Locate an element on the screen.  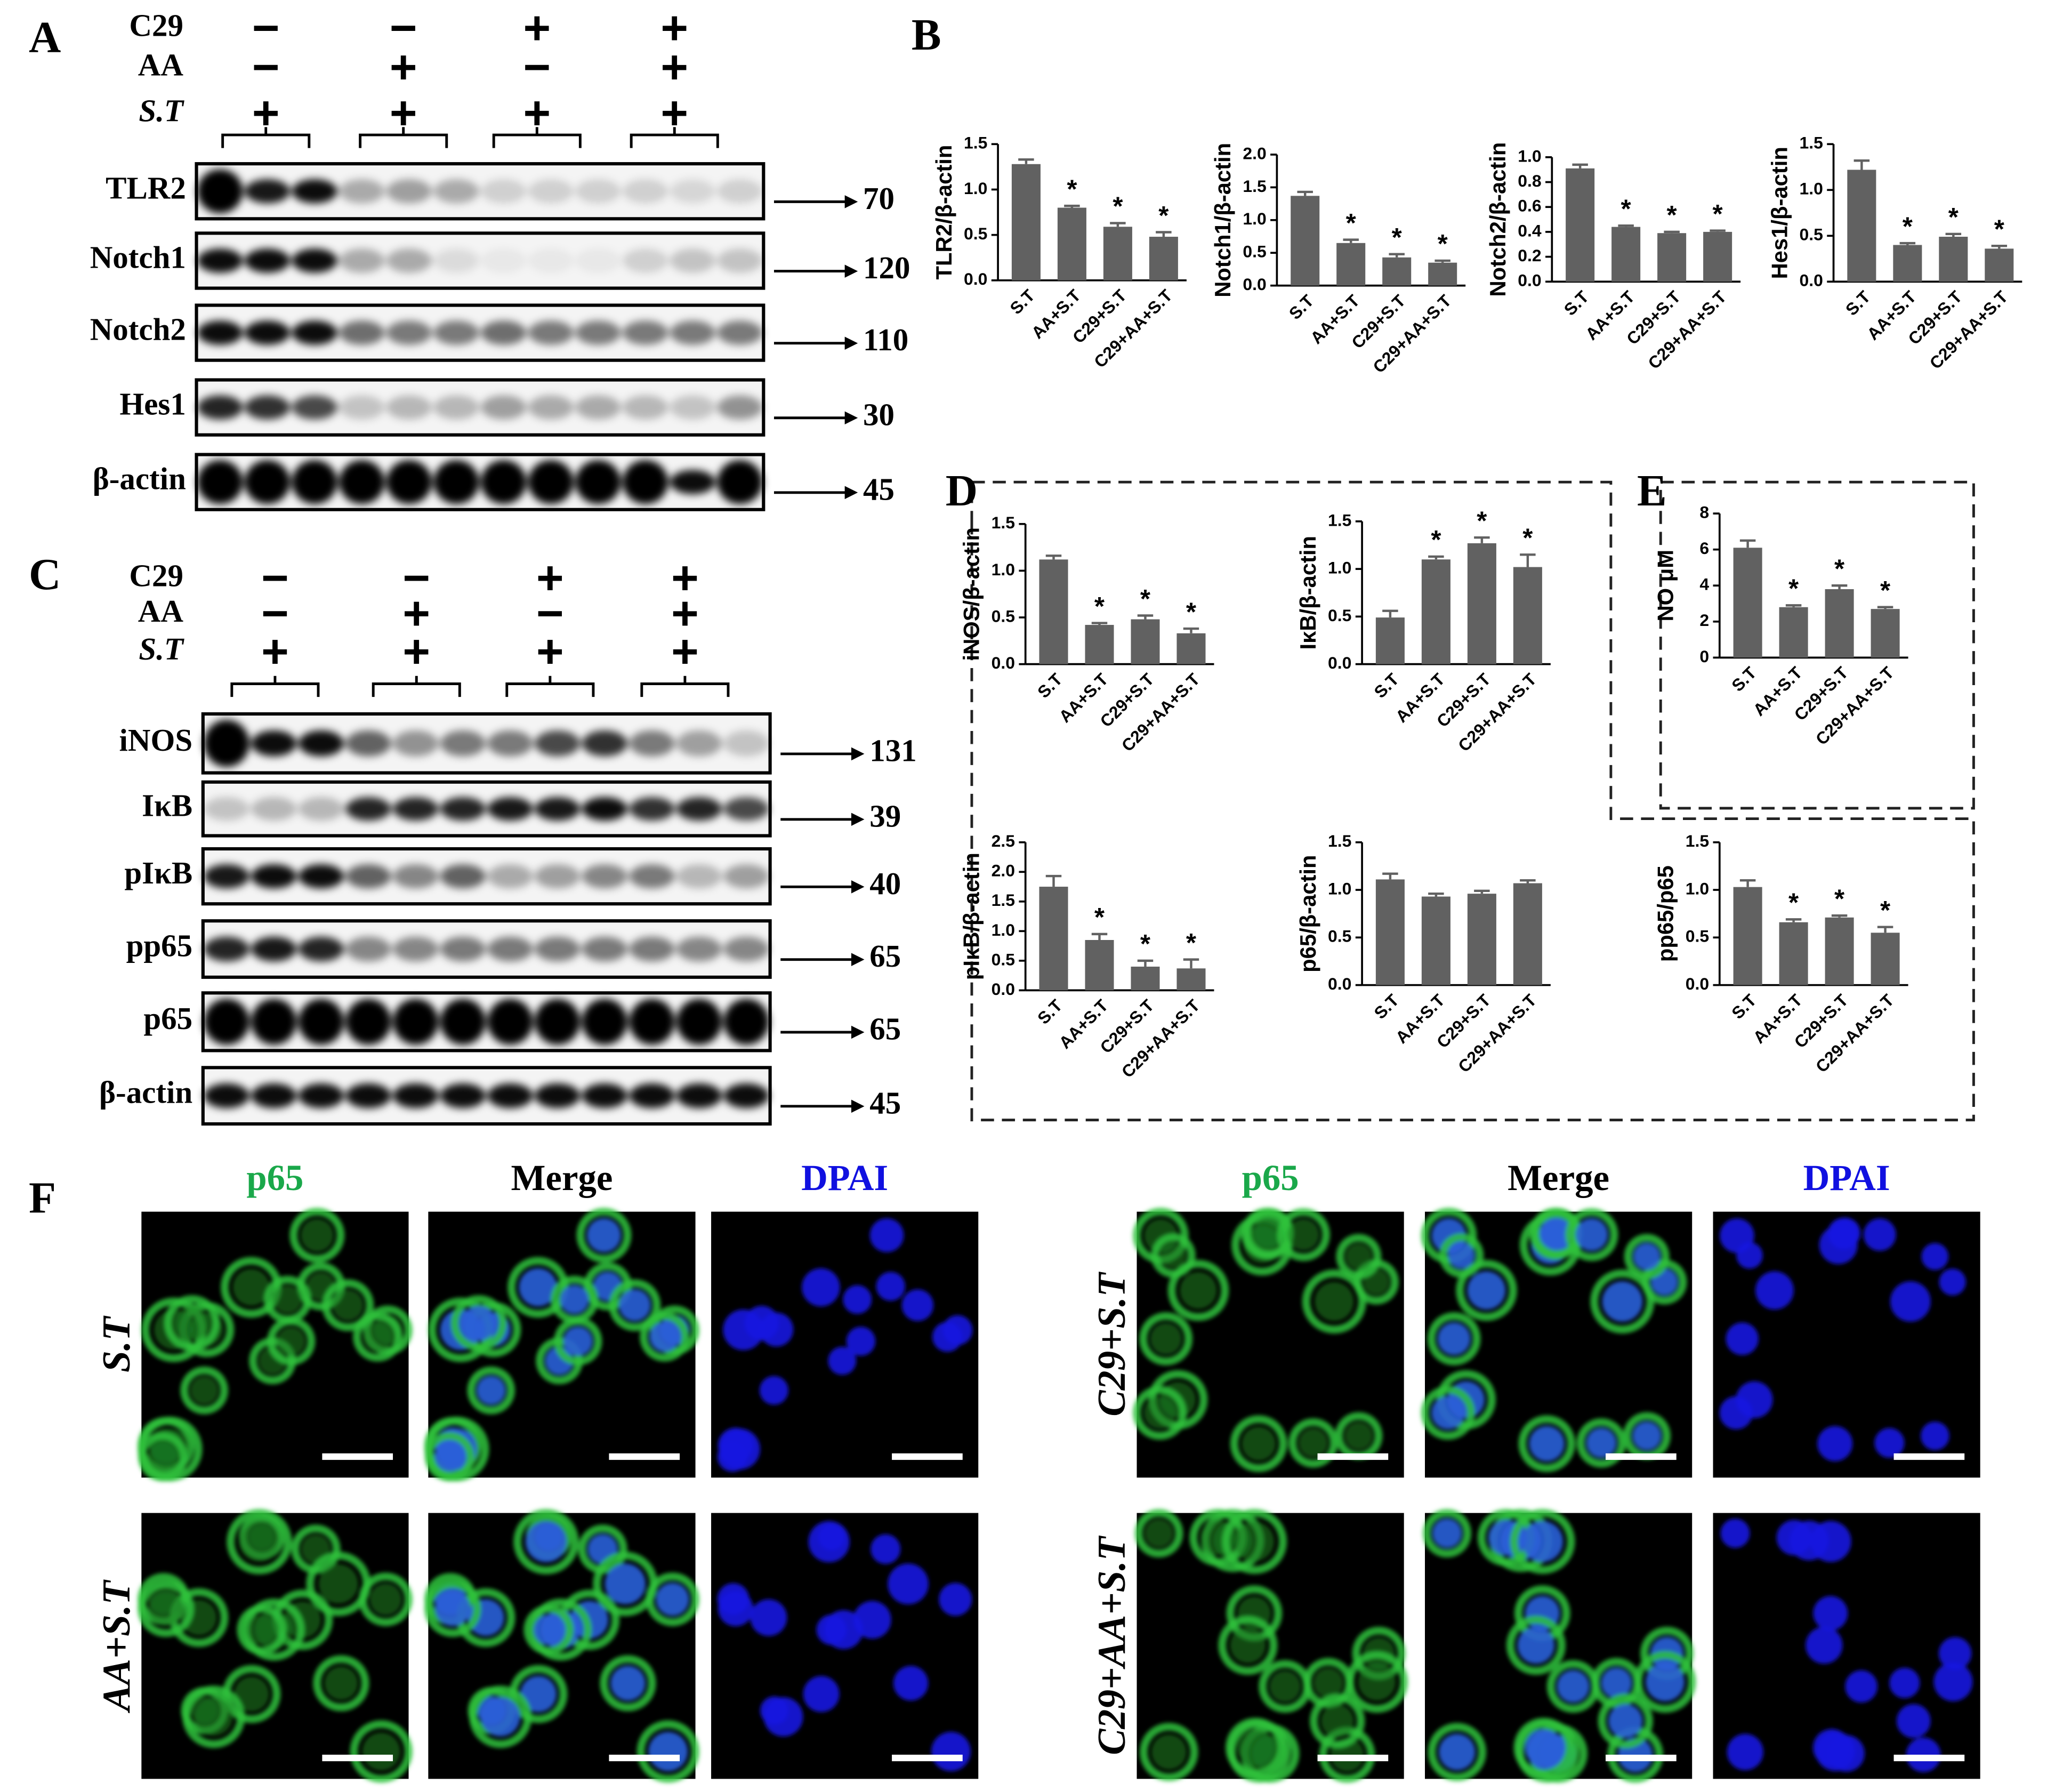
blot-label: β-actin is located at coordinates (139, 478).